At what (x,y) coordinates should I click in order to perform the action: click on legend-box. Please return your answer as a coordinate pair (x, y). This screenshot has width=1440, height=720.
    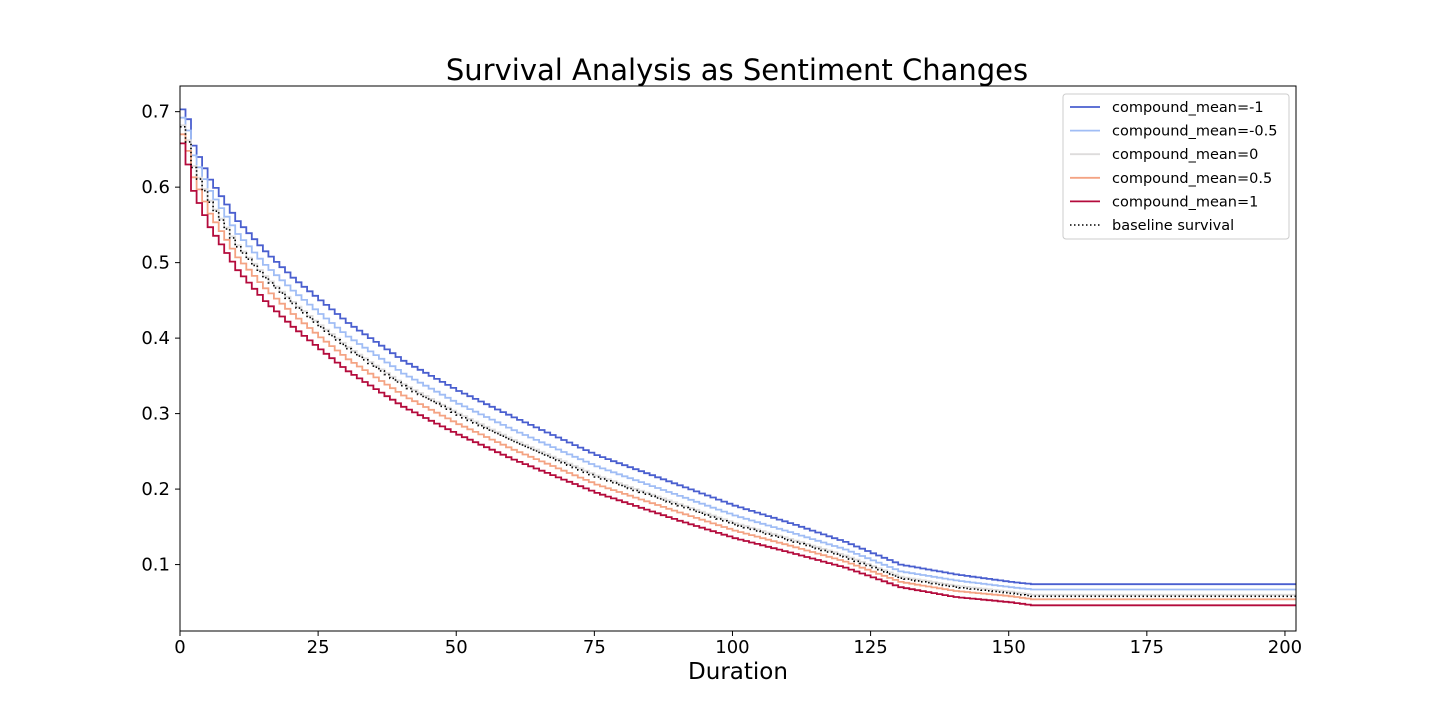
    Looking at the image, I should click on (1176, 166).